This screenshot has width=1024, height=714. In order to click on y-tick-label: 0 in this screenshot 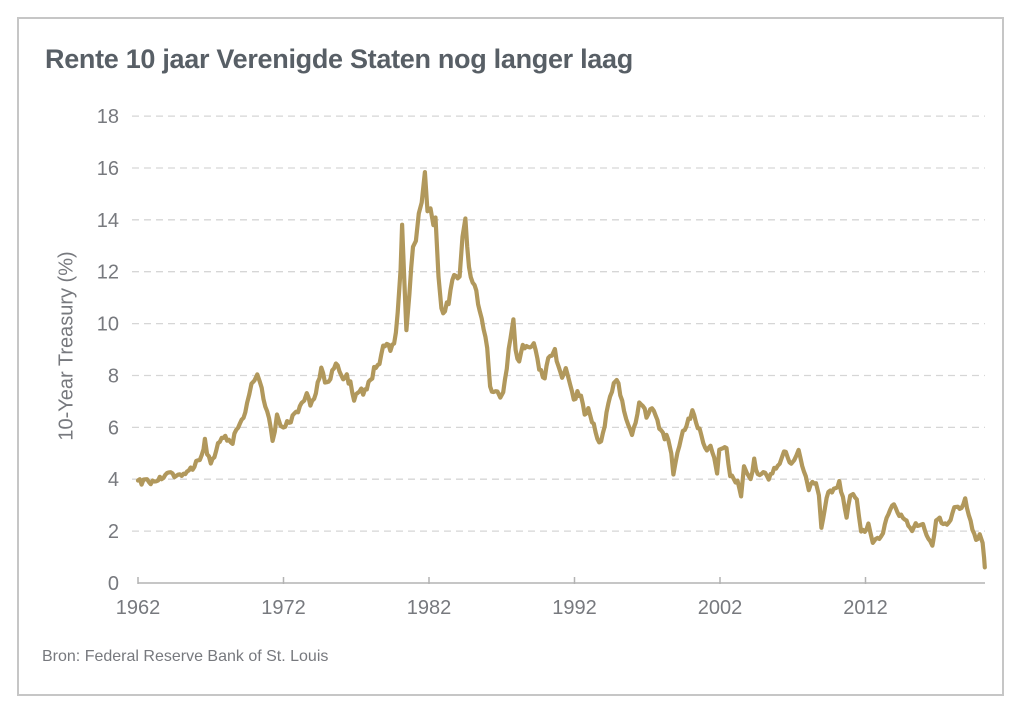, I will do `click(113, 584)`.